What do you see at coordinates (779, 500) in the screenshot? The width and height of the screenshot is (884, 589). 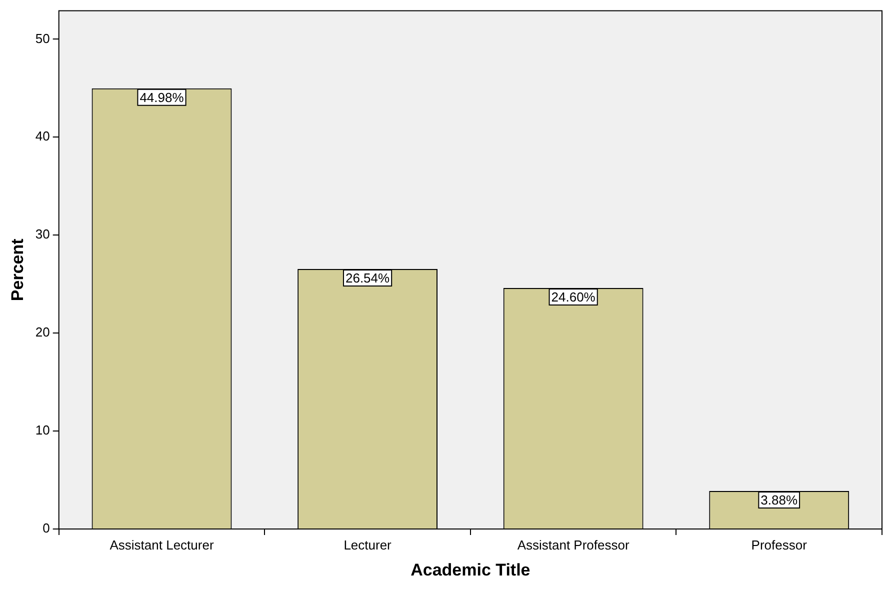 I see `data-label: 3.88%` at bounding box center [779, 500].